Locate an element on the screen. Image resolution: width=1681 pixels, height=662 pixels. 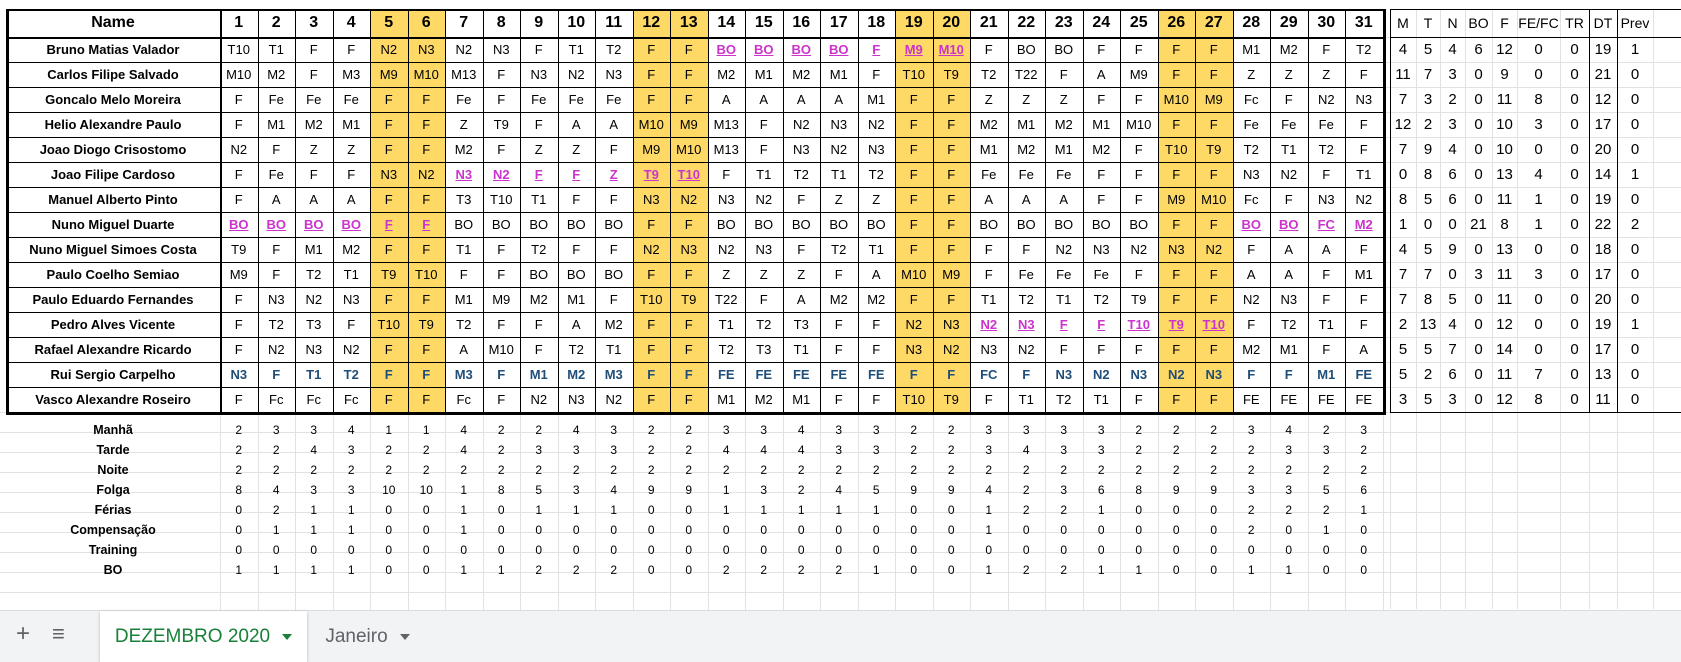
stat-cell: 7 is located at coordinates (1403, 274).